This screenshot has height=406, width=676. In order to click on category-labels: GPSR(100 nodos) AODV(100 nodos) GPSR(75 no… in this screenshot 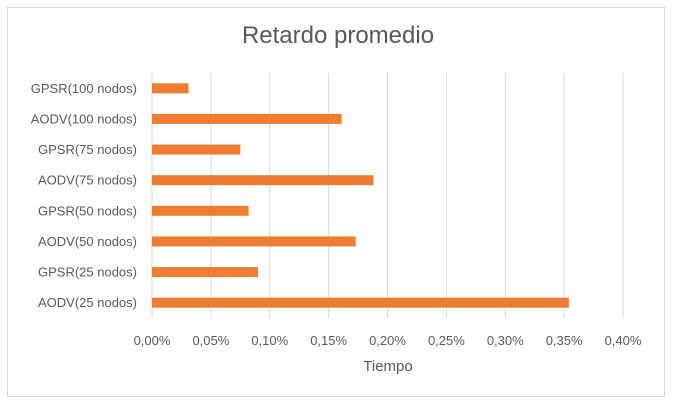, I will do `click(84, 195)`.